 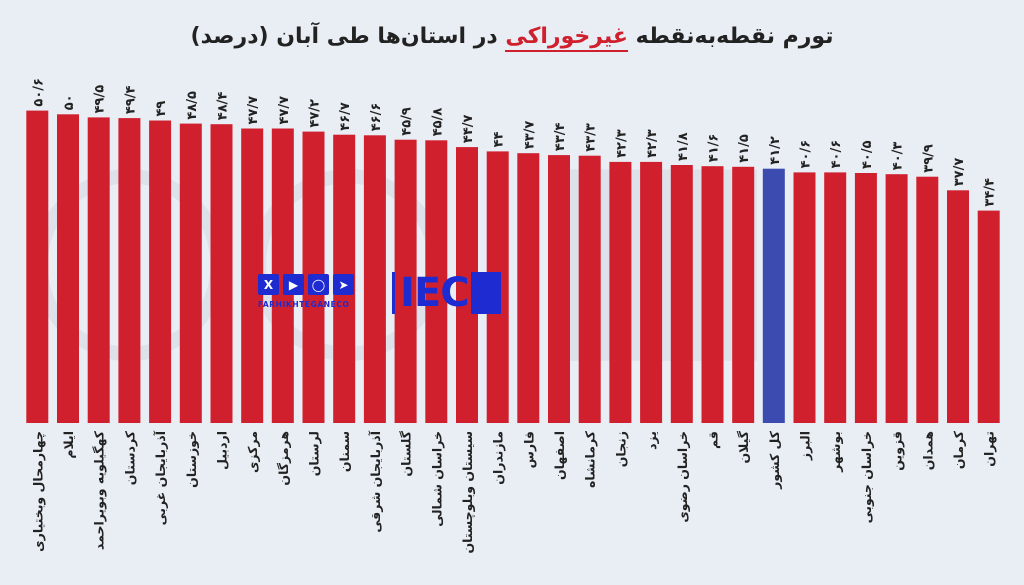 I want to click on category-label: هرمزگان, so click(x=283, y=458).